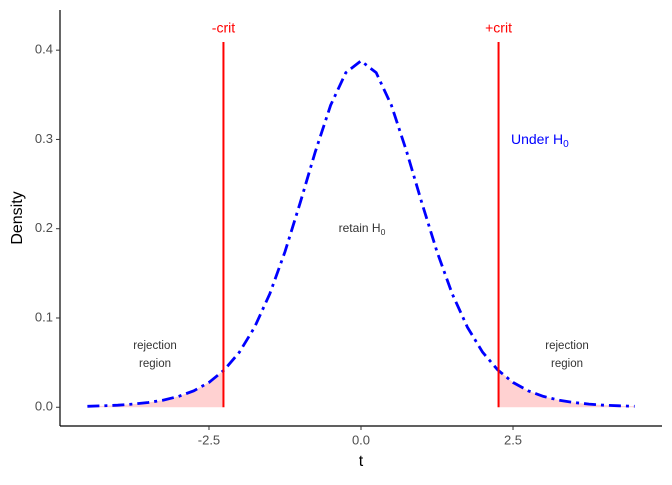 Image resolution: width=672 pixels, height=485 pixels. I want to click on x-axis-title: t, so click(361, 461).